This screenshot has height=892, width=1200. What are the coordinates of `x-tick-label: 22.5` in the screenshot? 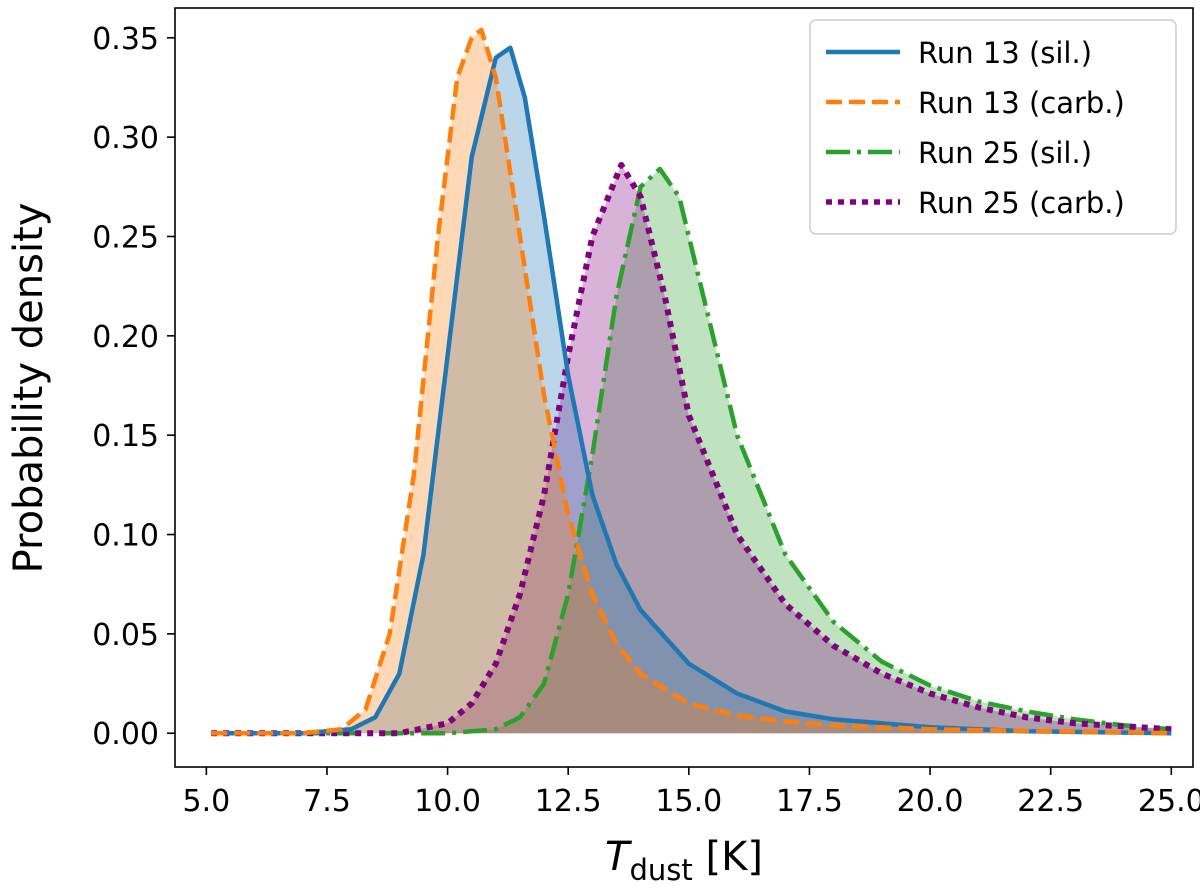 It's located at (1050, 801).